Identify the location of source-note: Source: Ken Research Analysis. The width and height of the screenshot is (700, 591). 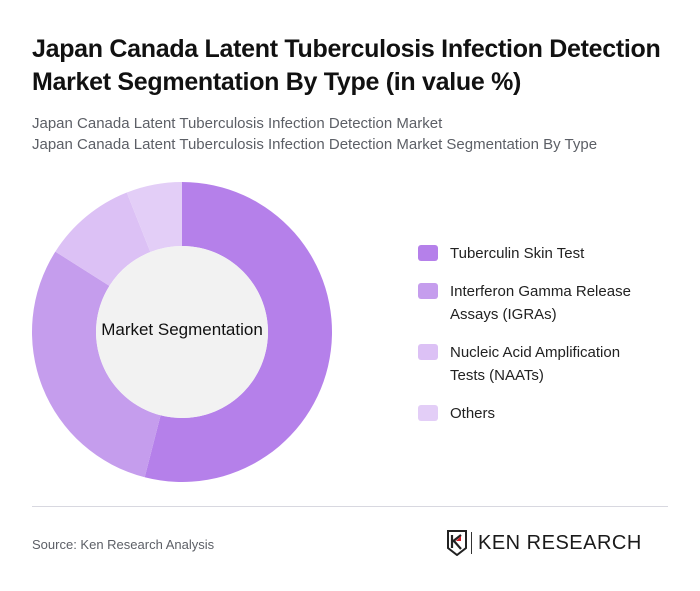
(123, 544).